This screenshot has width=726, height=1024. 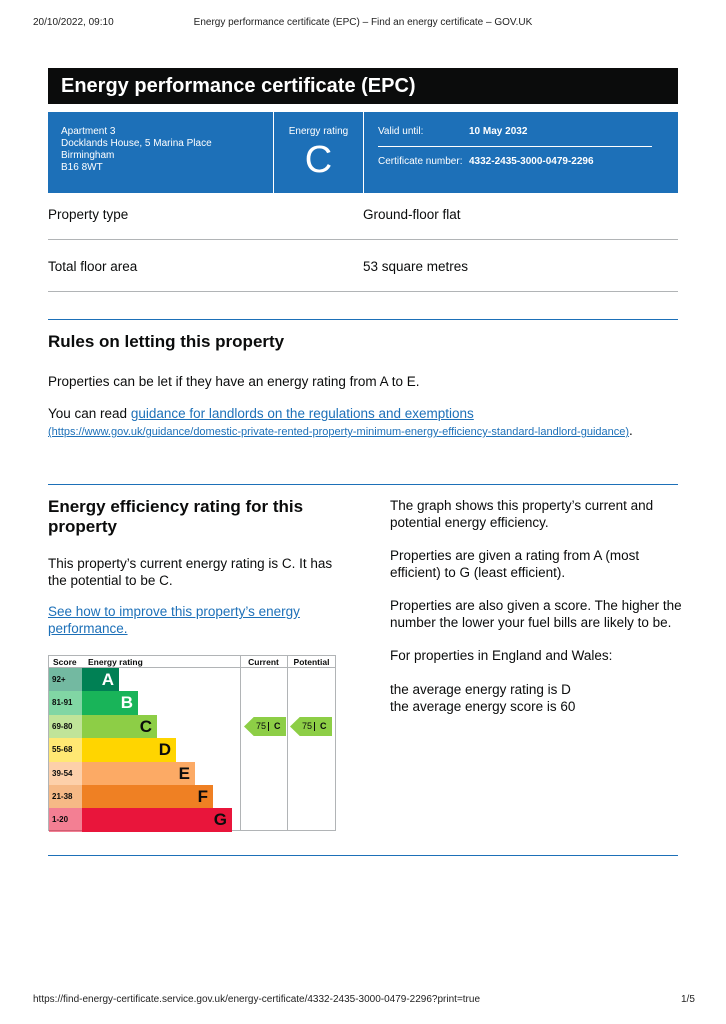 I want to click on text: You can read, so click(x=89, y=413).